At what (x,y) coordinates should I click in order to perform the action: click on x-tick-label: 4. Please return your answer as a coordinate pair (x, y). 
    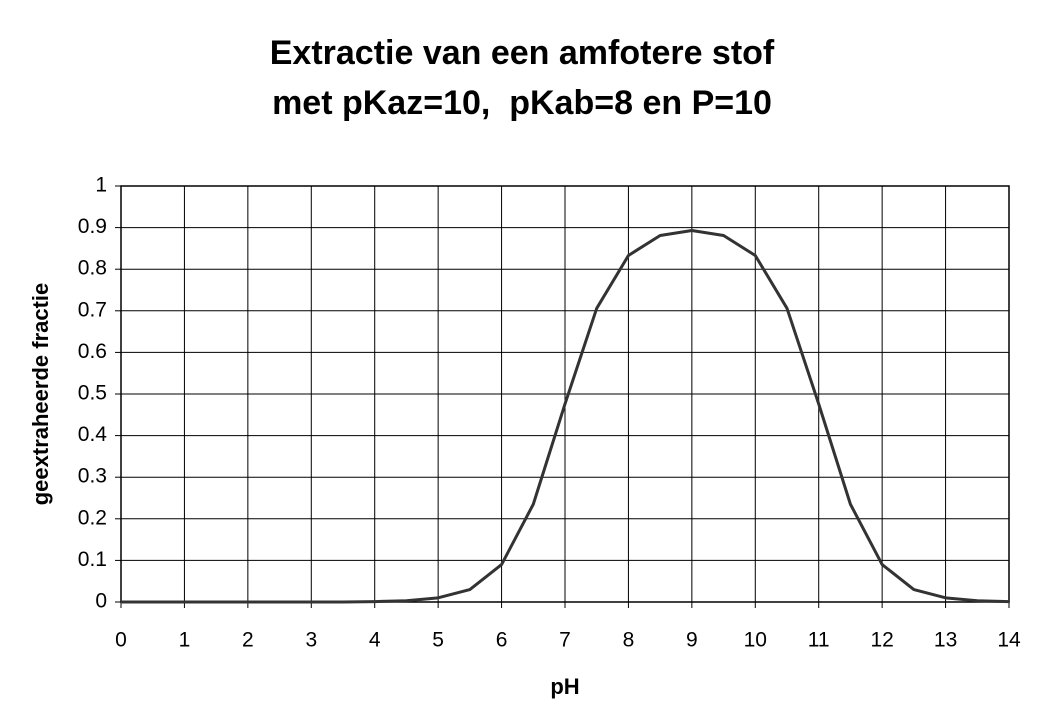
    Looking at the image, I should click on (375, 640).